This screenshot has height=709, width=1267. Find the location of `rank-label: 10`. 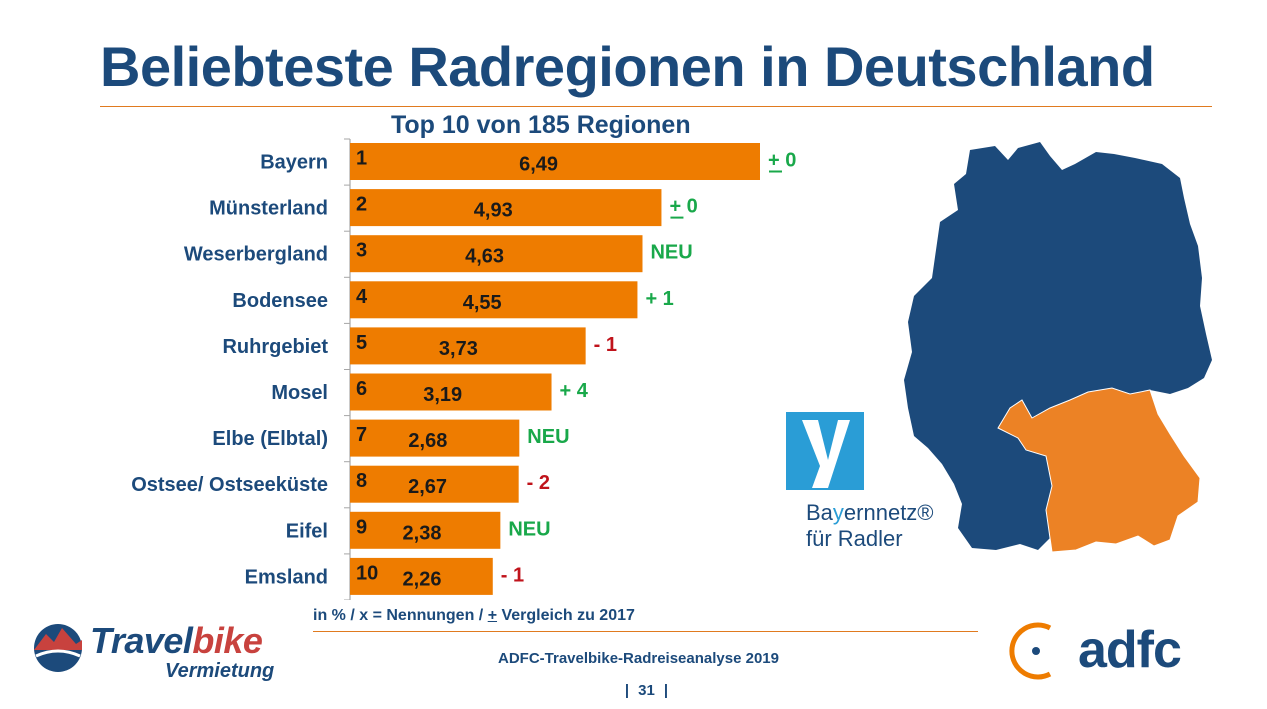

rank-label: 10 is located at coordinates (367, 573).